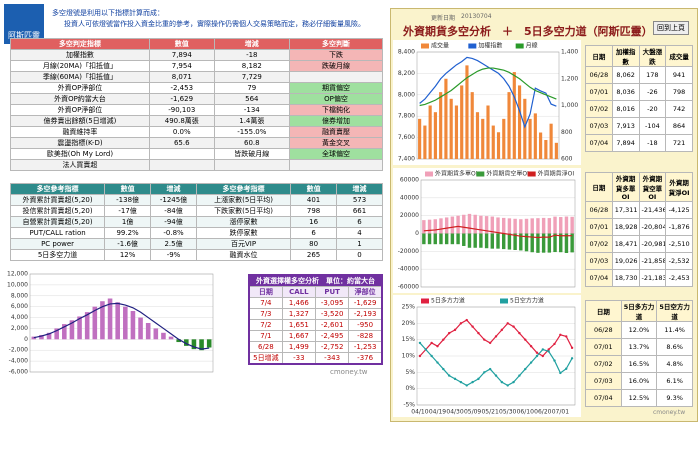  I want to click on table-row: 季線(60MA)「扣抵值」 8,071 7,729, so click(197, 77).